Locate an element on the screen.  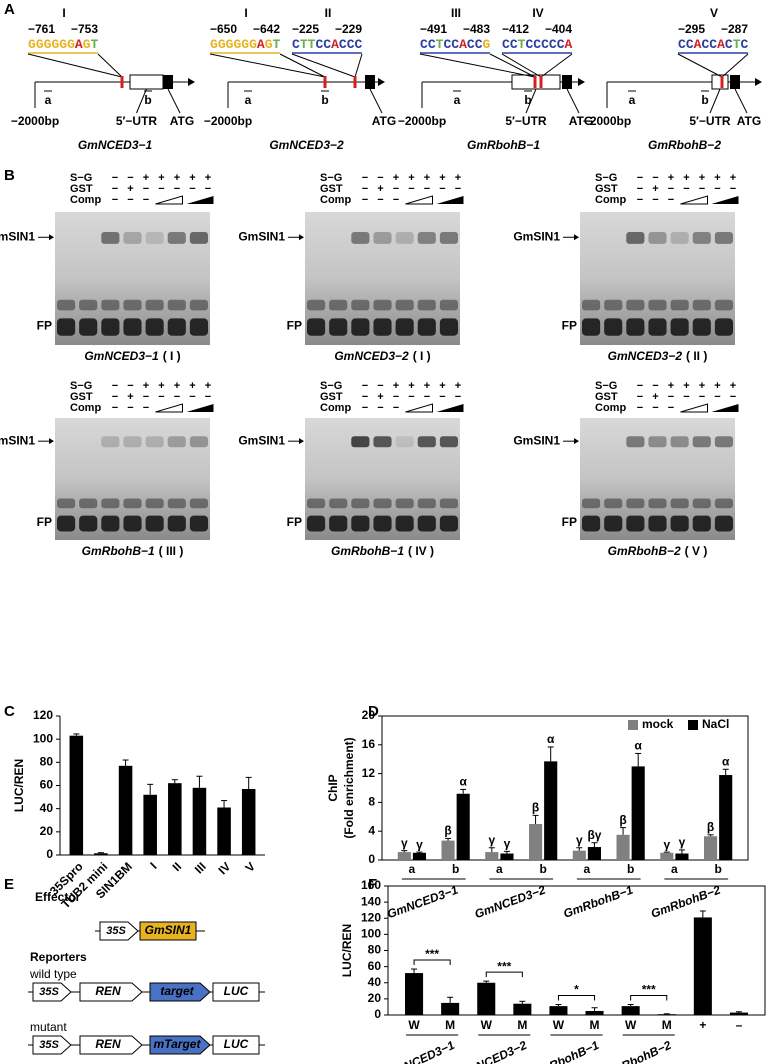
site-start: −491 is located at coordinates (433, 29).